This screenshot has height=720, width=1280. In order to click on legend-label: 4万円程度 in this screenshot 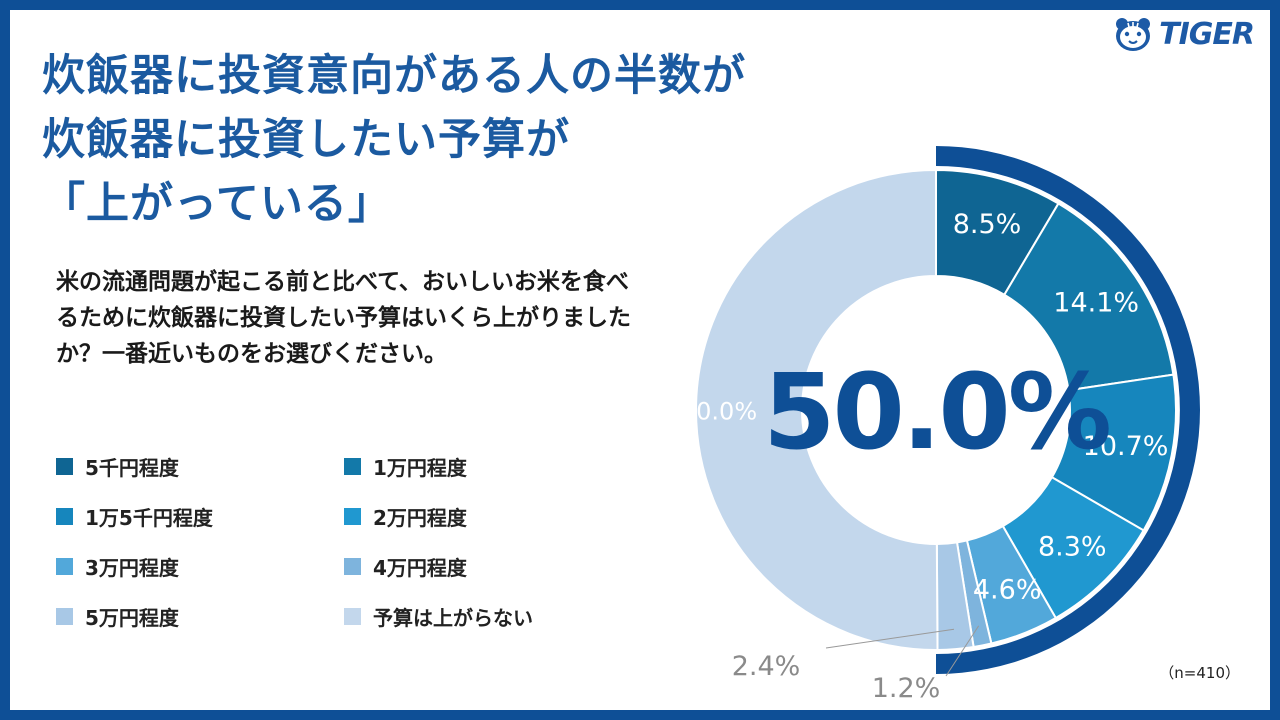, I will do `click(420, 567)`.